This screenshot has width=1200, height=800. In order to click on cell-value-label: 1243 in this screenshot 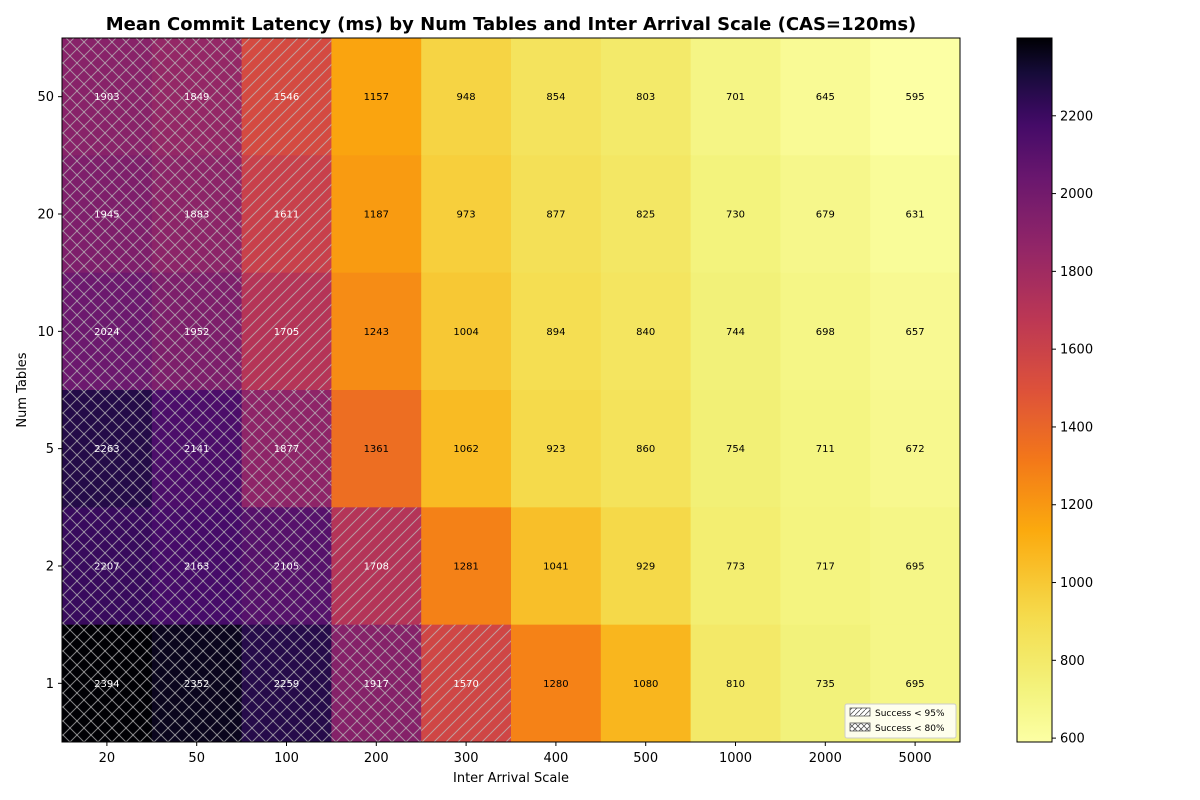, I will do `click(376, 332)`.